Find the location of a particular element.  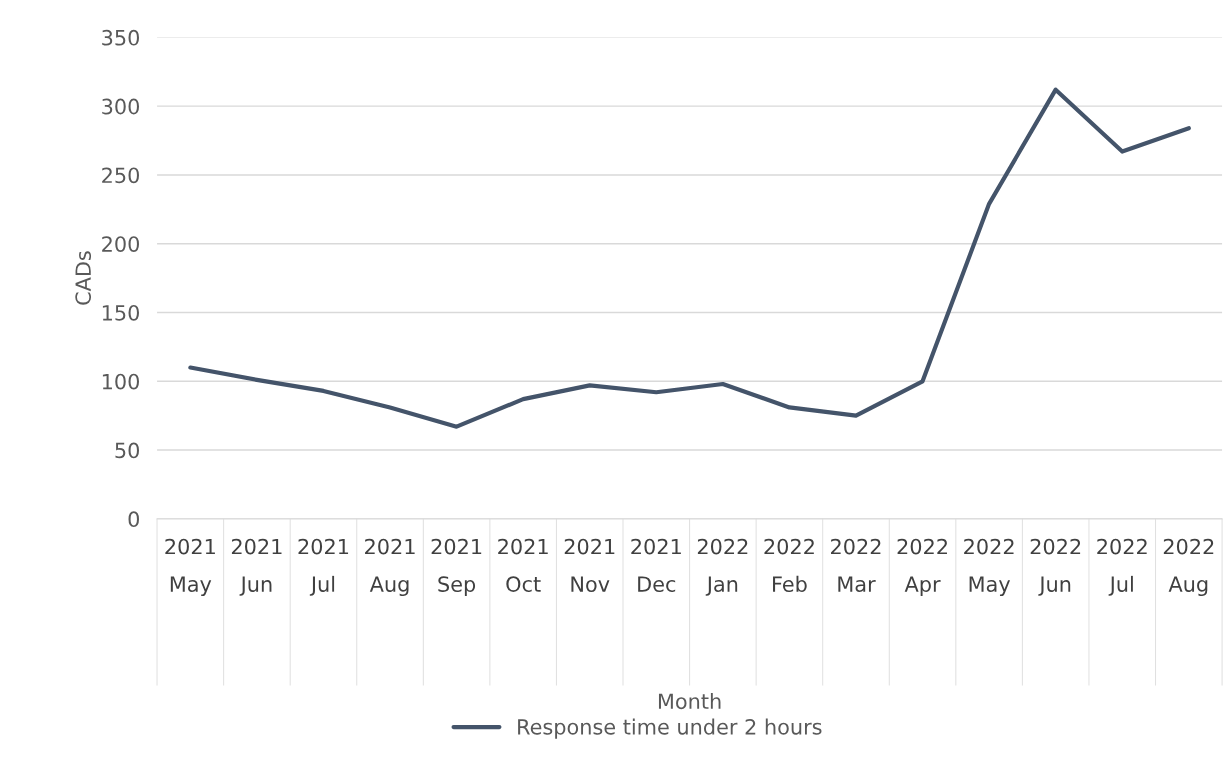

x-tick-label: 2022 Jan is located at coordinates (722, 567).